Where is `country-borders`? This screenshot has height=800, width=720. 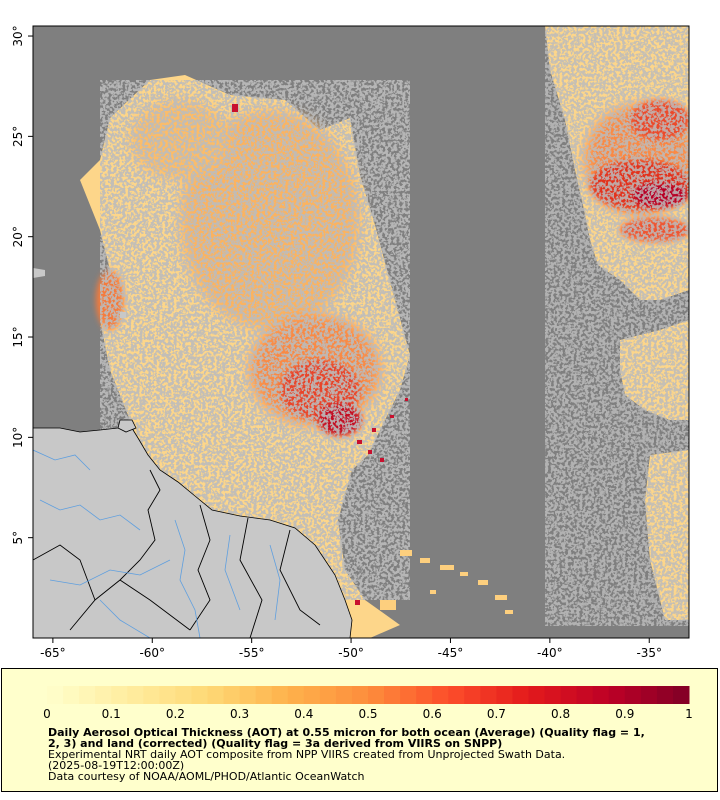
country-borders is located at coordinates (177, 553).